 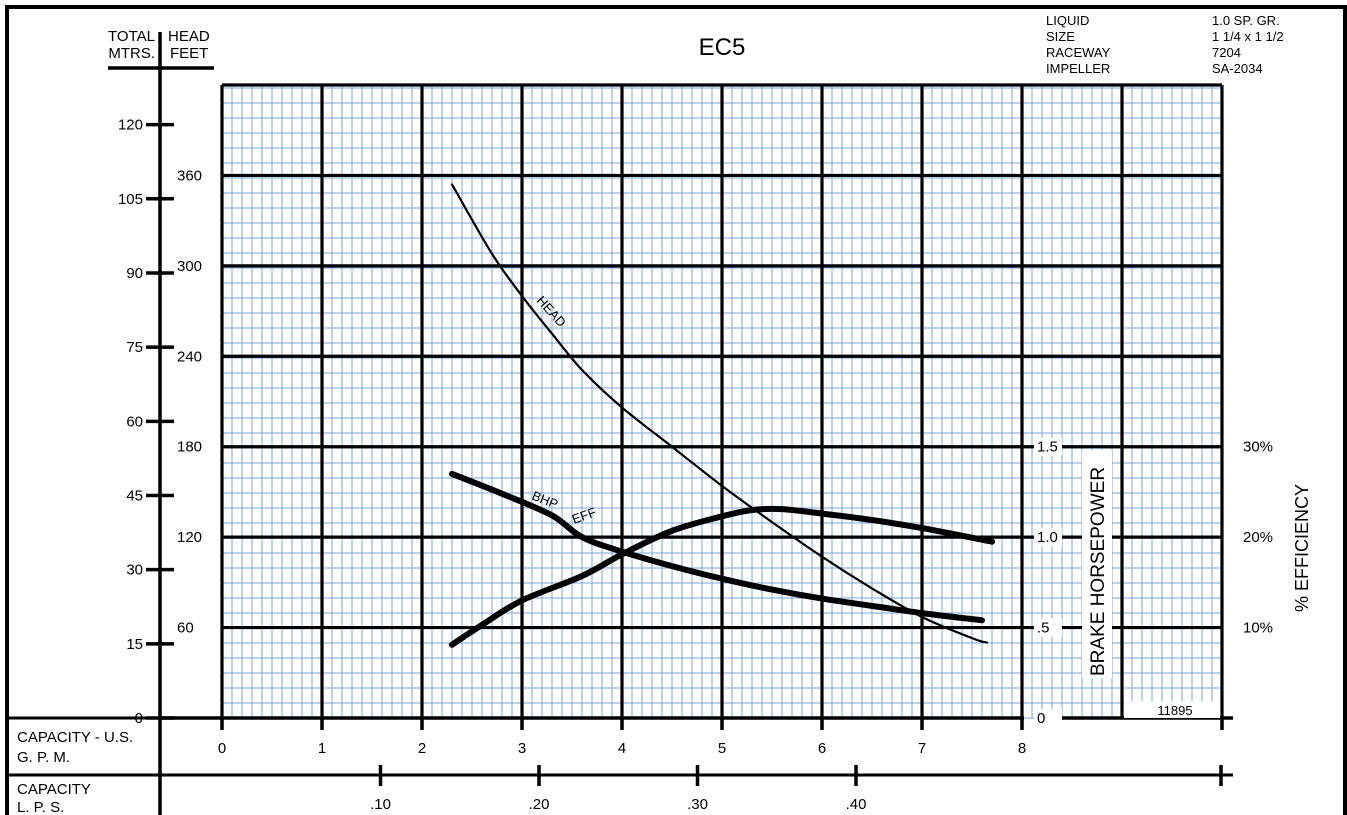 What do you see at coordinates (622, 748) in the screenshot?
I see `gpm-tick-label: 4` at bounding box center [622, 748].